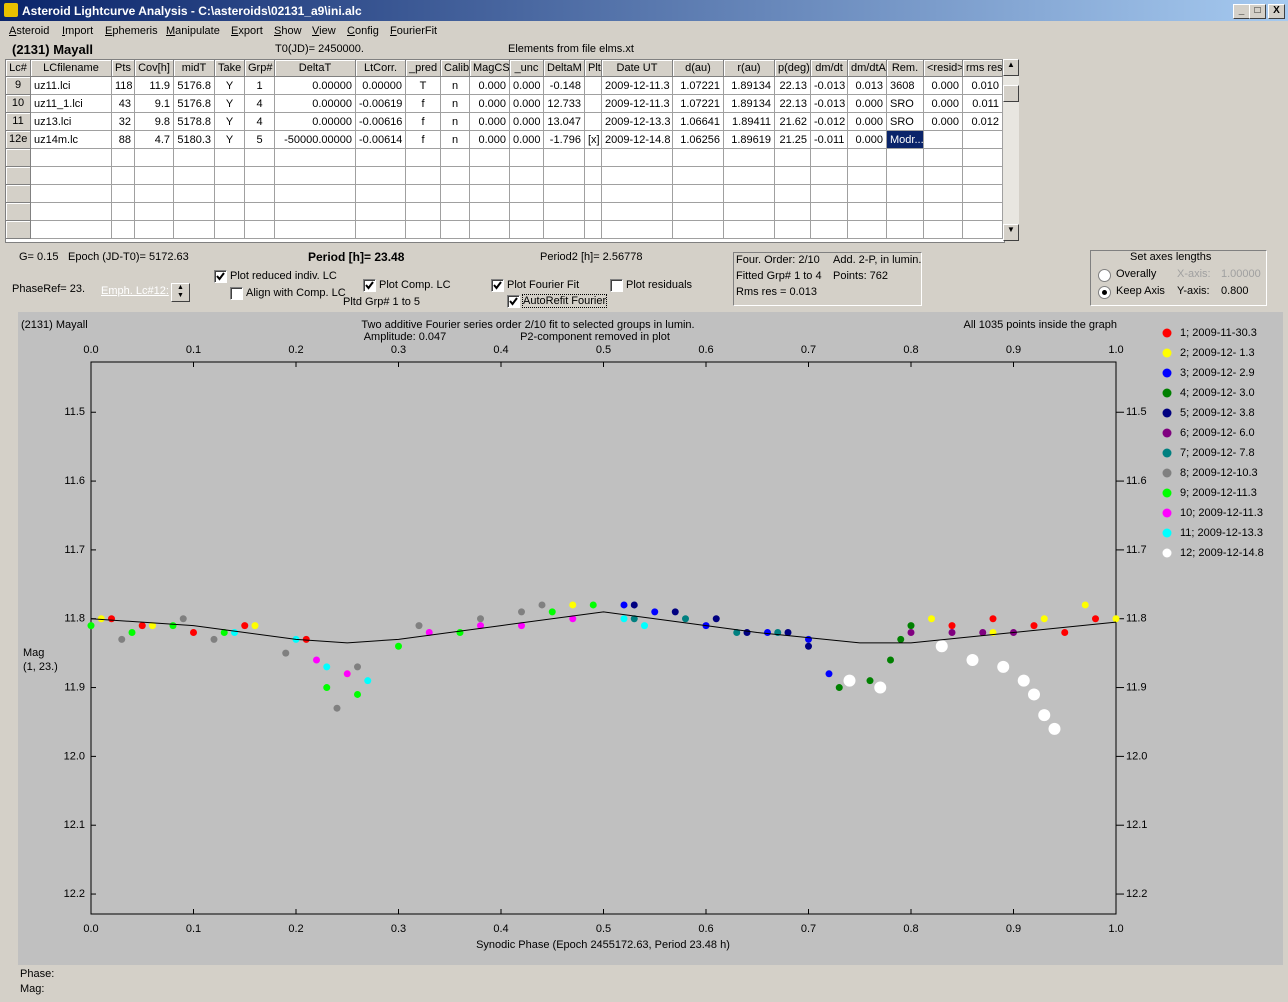  What do you see at coordinates (793, 140) in the screenshot?
I see `table-cell: 21.25` at bounding box center [793, 140].